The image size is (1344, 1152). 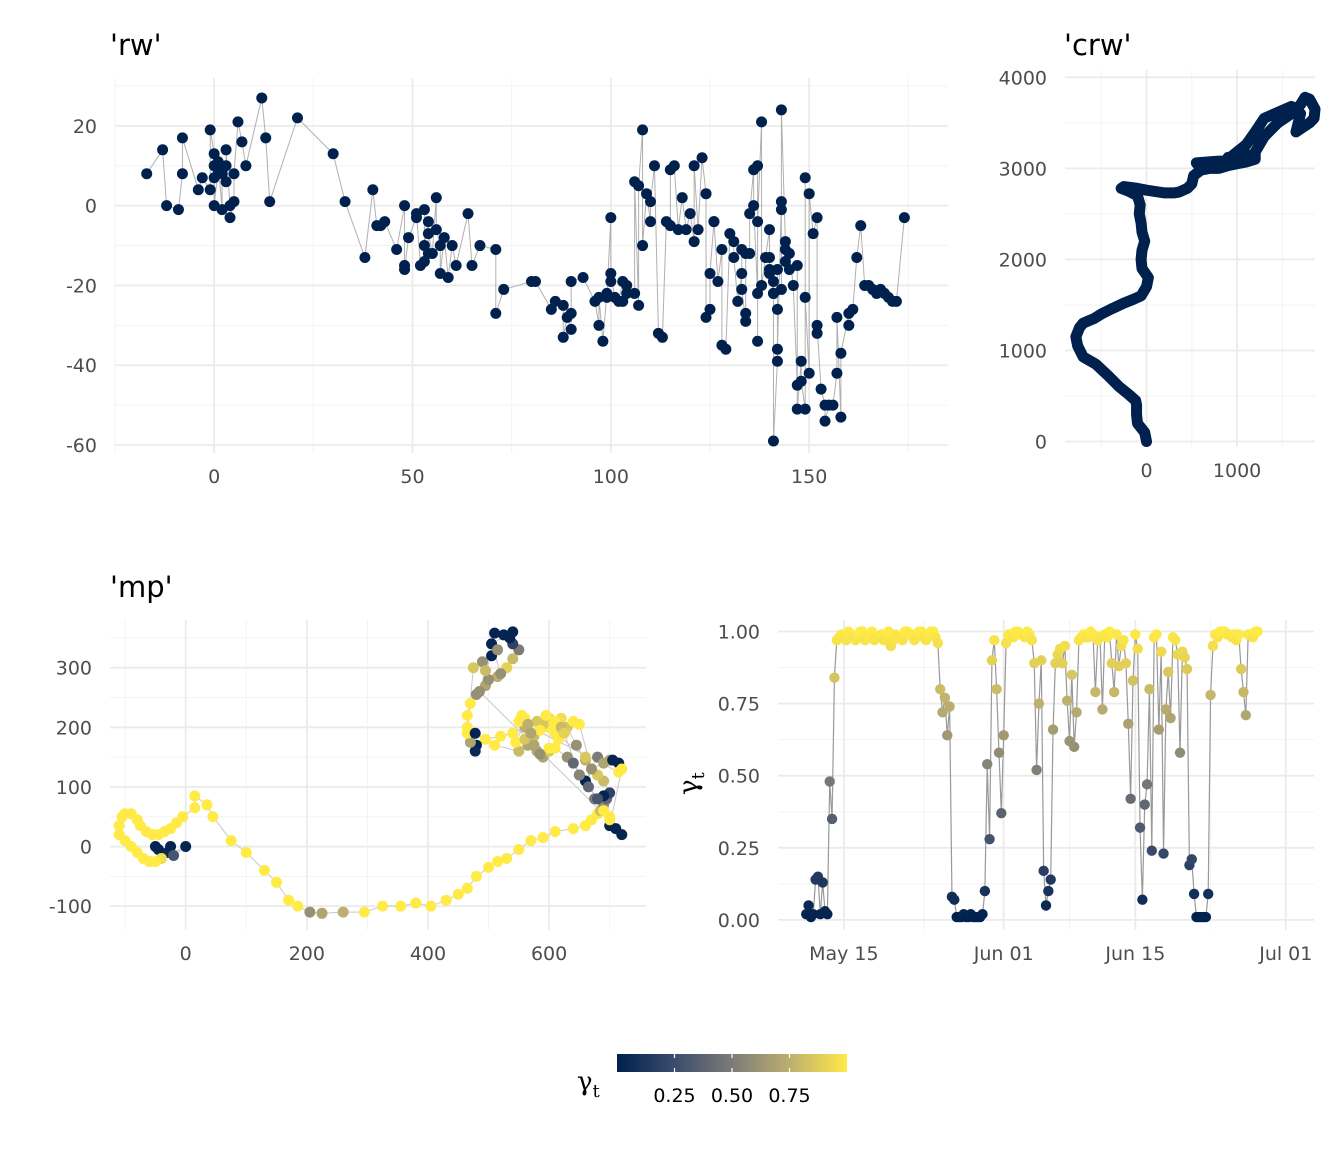 What do you see at coordinates (74, 788) in the screenshot?
I see `y-tick-label: 100` at bounding box center [74, 788].